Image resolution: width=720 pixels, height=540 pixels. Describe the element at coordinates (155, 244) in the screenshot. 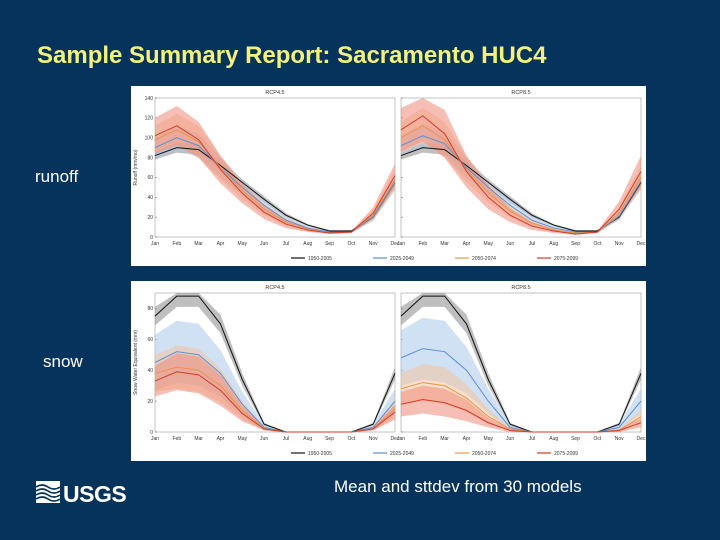

I see `chart0-panel-0-xtick-0: Jan` at that location.